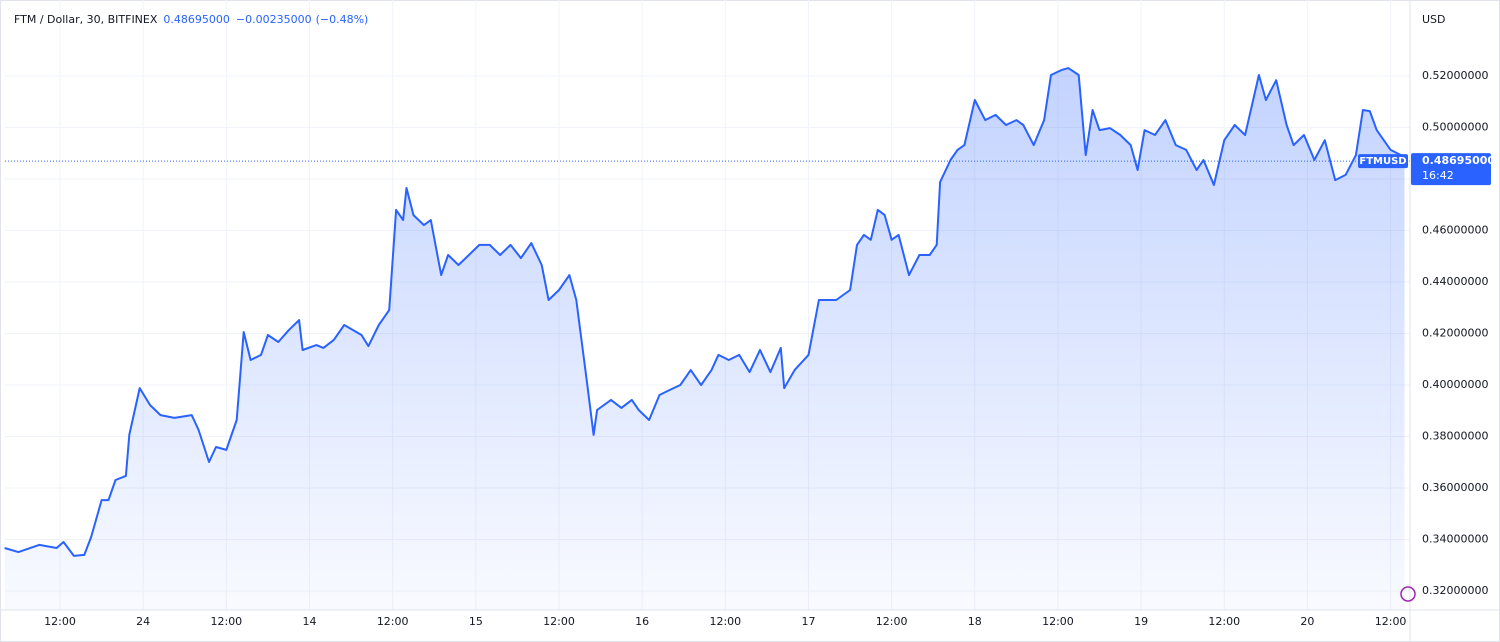 The image size is (1500, 642). I want to click on x-tick-label: 14, so click(310, 621).